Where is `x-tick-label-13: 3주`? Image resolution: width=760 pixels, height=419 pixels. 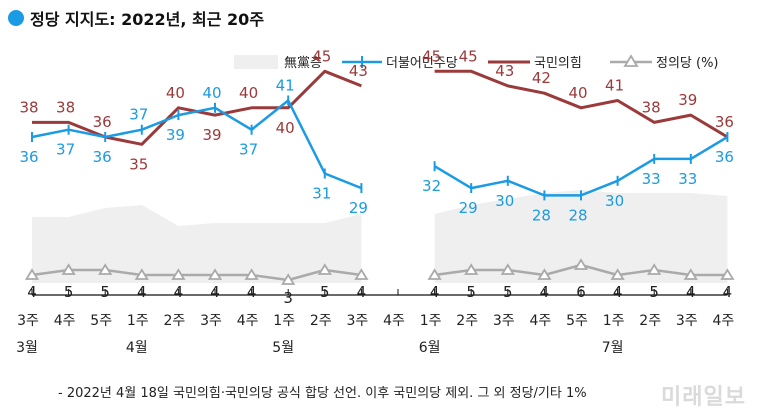 x-tick-label-13: 3주 is located at coordinates (504, 321).